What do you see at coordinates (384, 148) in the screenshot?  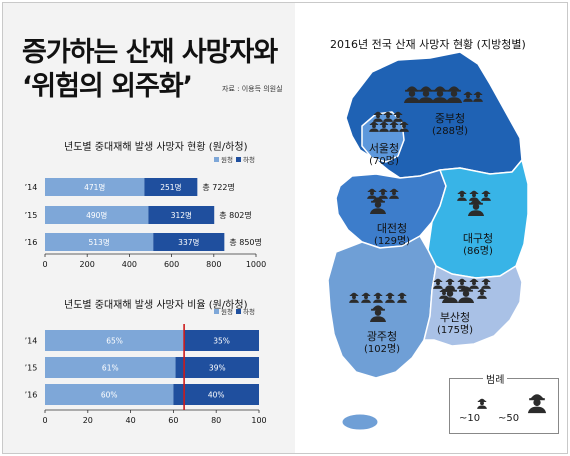 I see `region-name-1: 서울청` at bounding box center [384, 148].